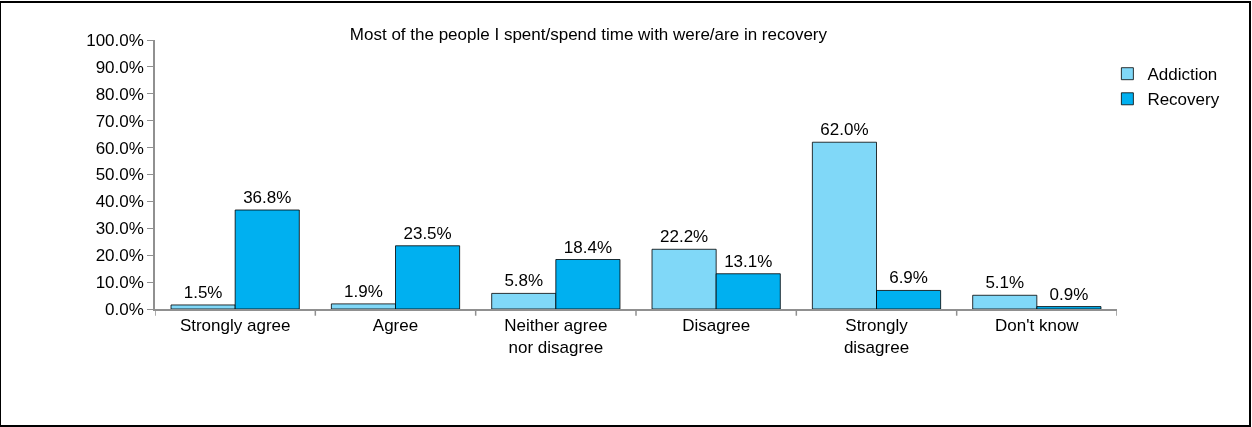 The height and width of the screenshot is (427, 1252). I want to click on y-tick-label: 30.0%, so click(119, 229).